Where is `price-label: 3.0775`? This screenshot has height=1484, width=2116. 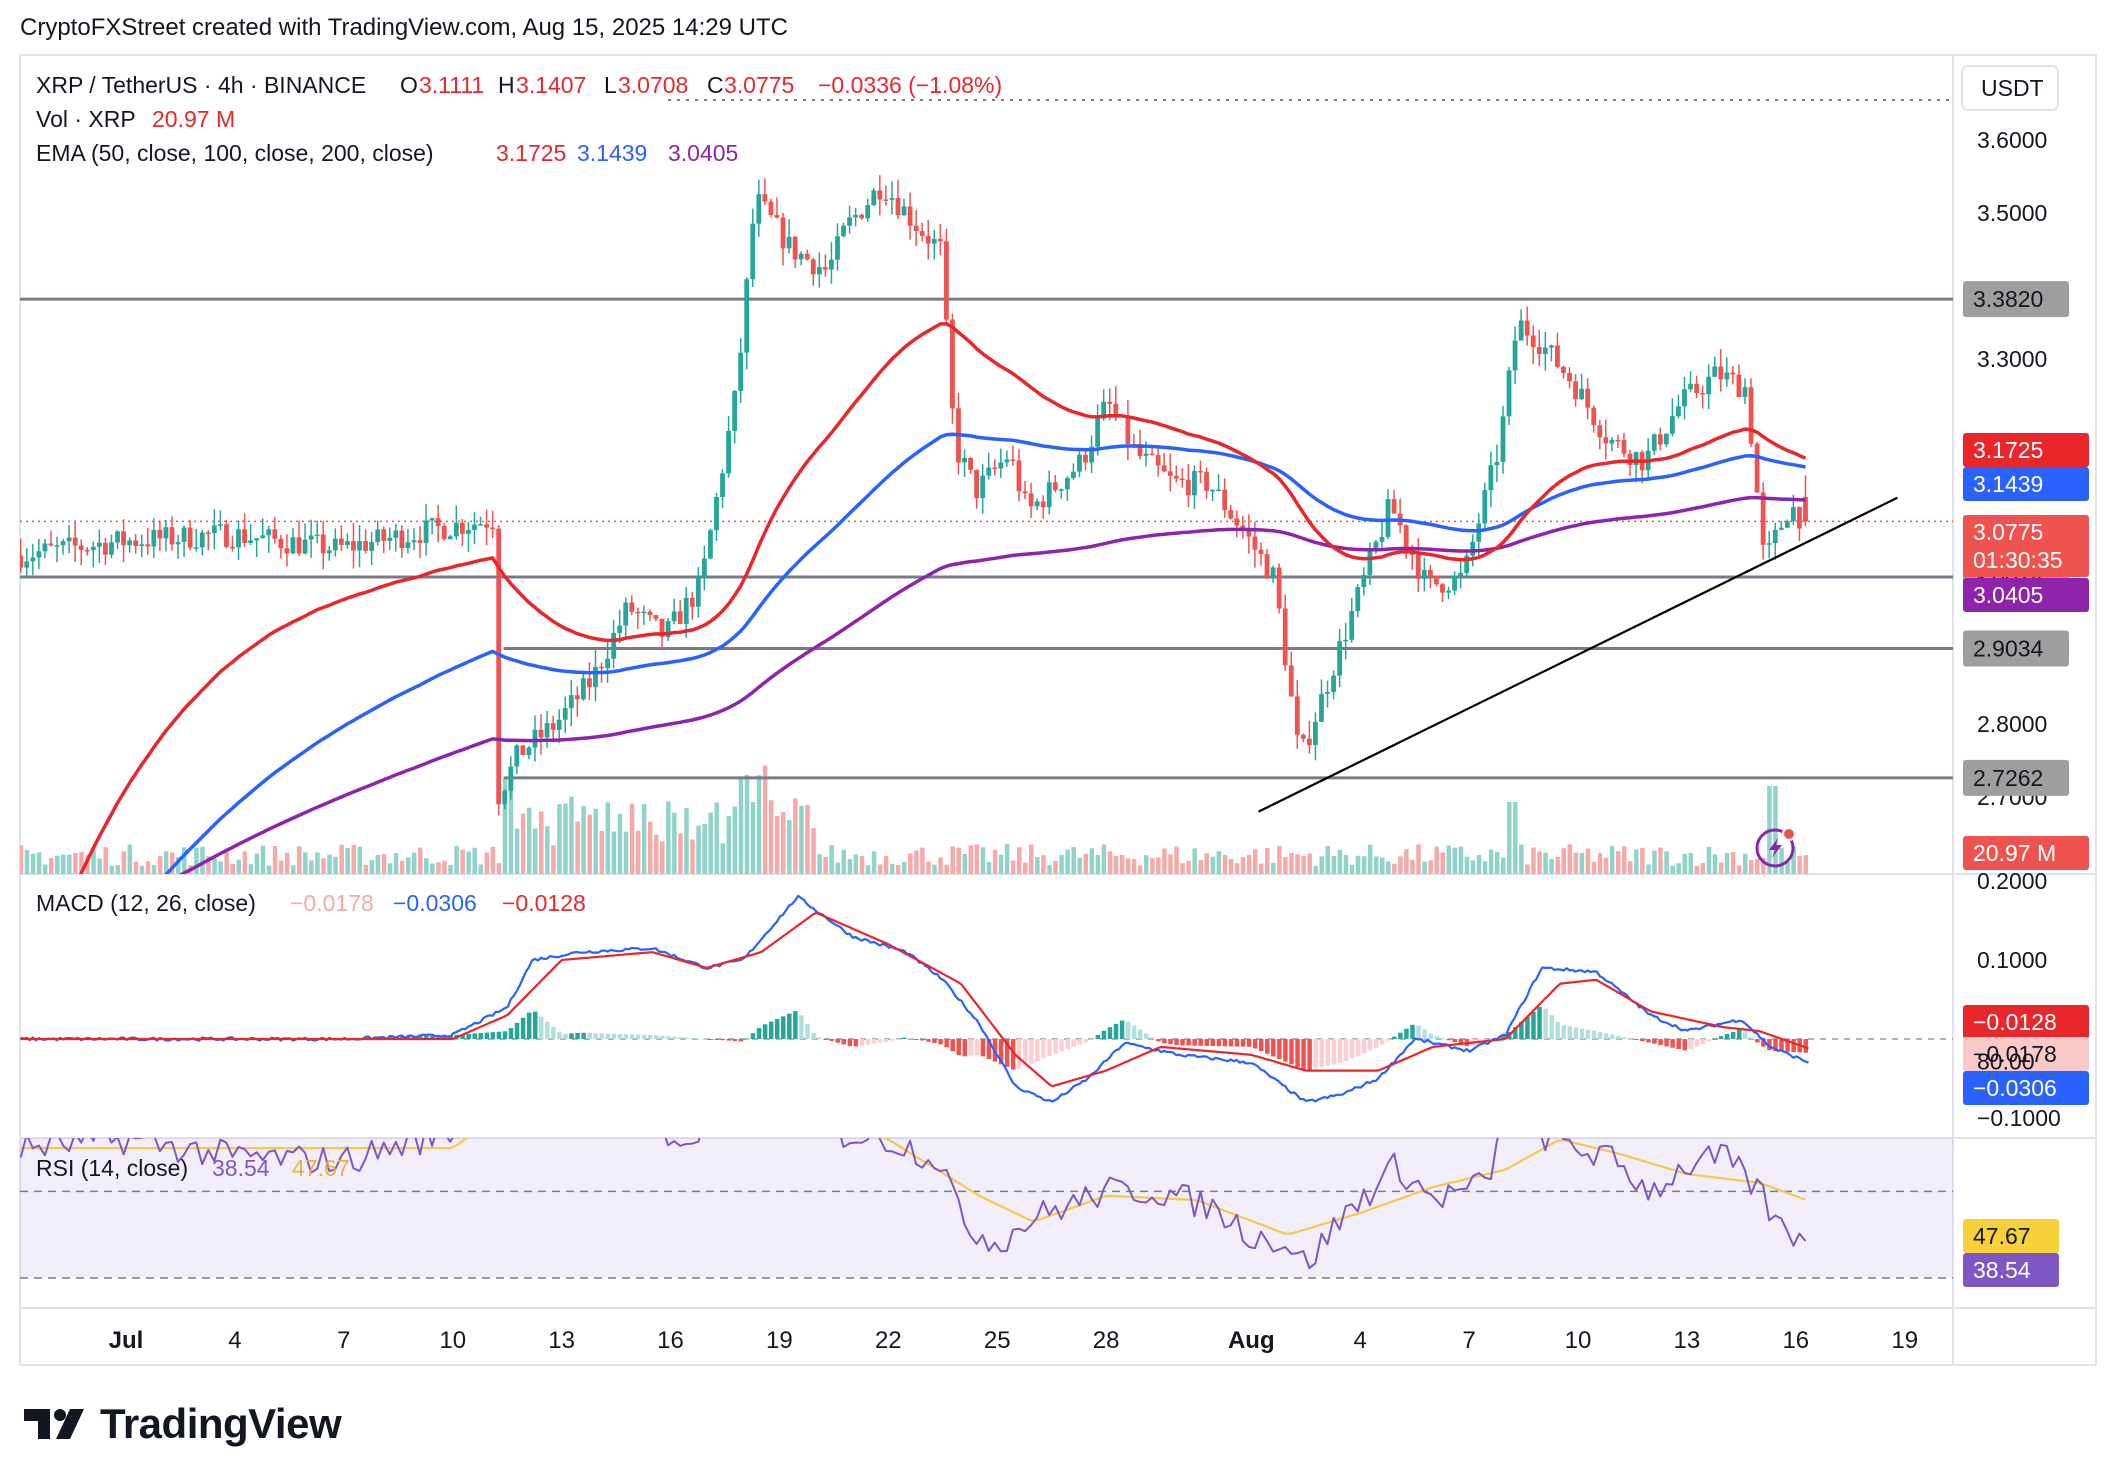 price-label: 3.0775 is located at coordinates (2008, 532).